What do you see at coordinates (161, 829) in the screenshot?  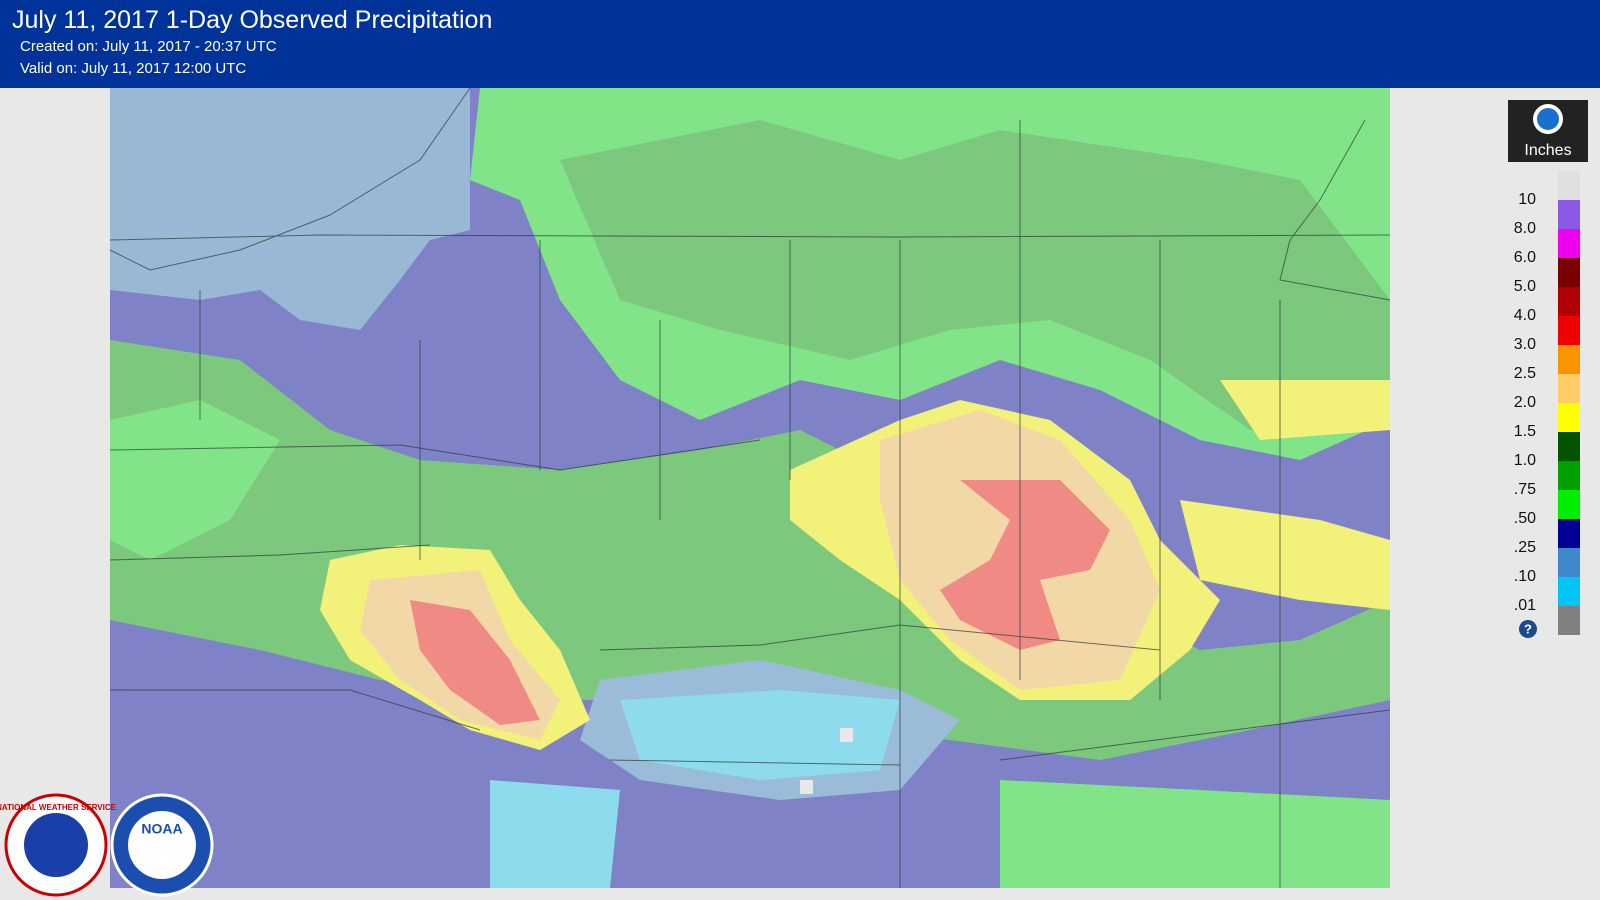 I see `noaa-logo-text: NOAA` at bounding box center [161, 829].